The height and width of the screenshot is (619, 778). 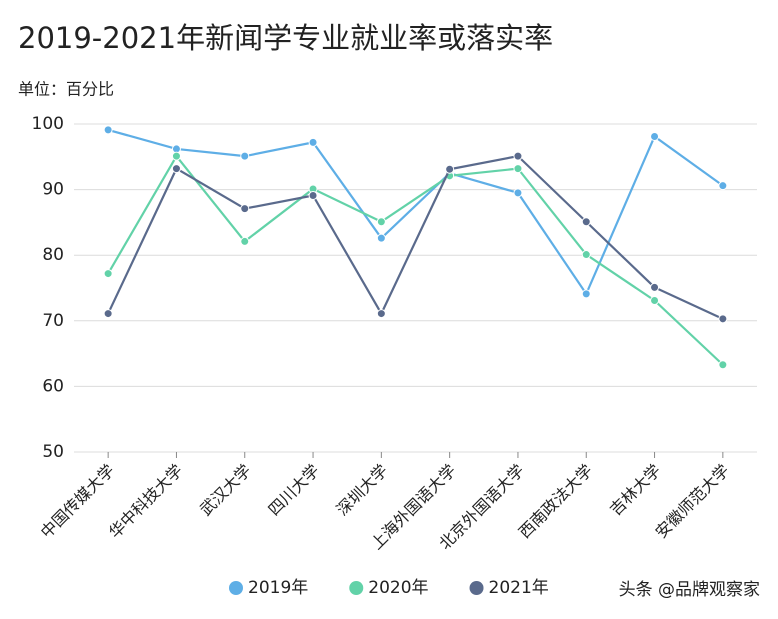 I want to click on y-tick-label: 50, so click(x=53, y=452).